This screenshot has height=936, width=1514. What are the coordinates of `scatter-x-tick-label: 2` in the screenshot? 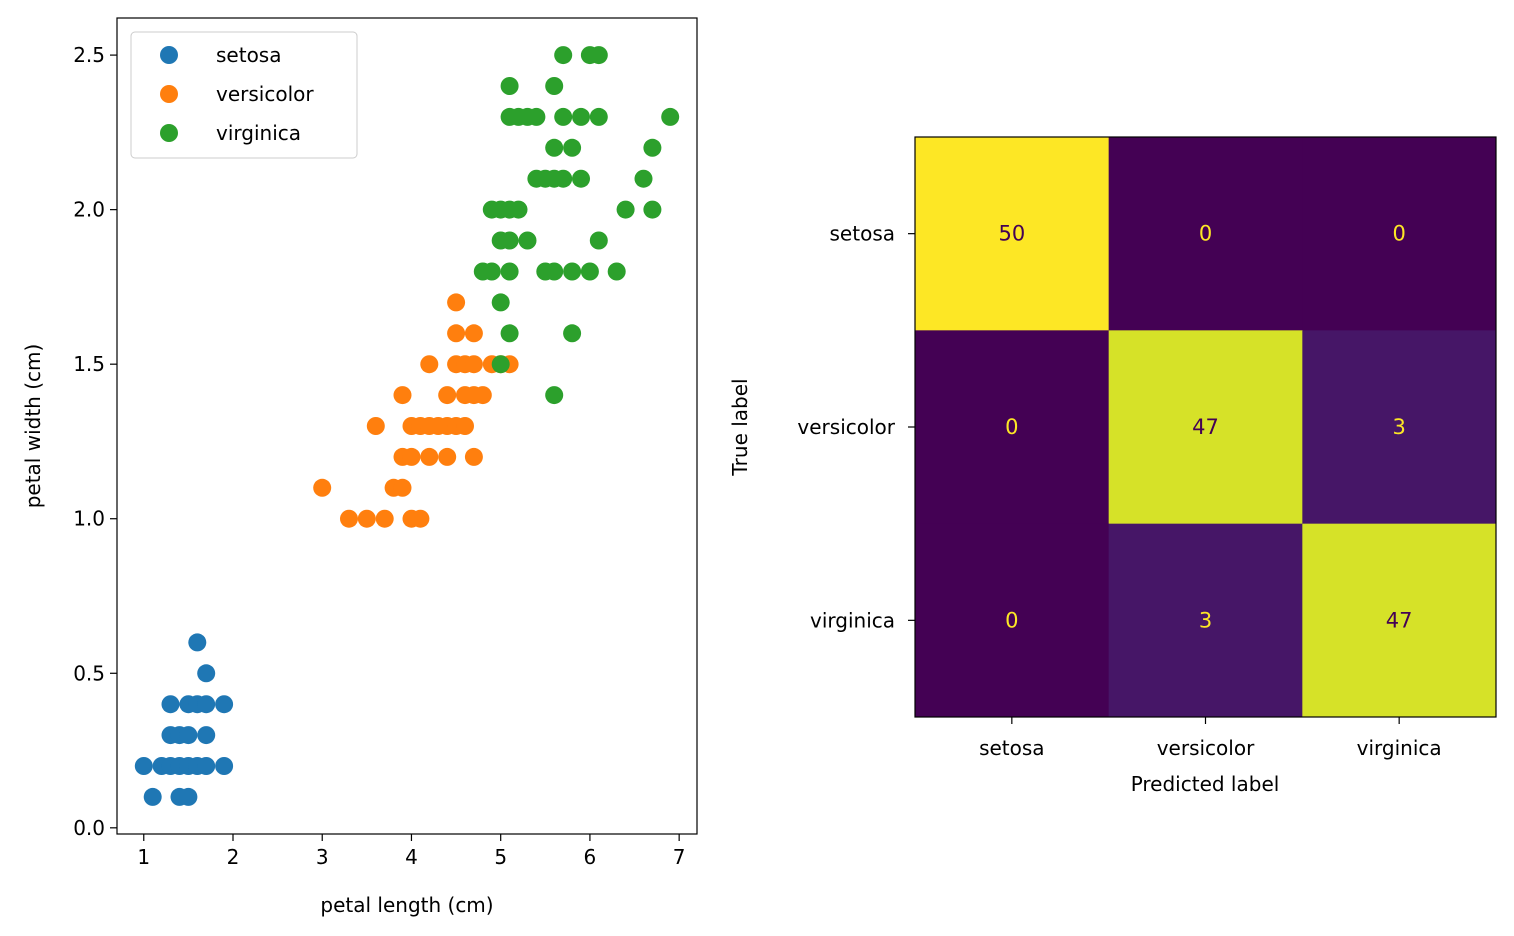 It's located at (233, 857).